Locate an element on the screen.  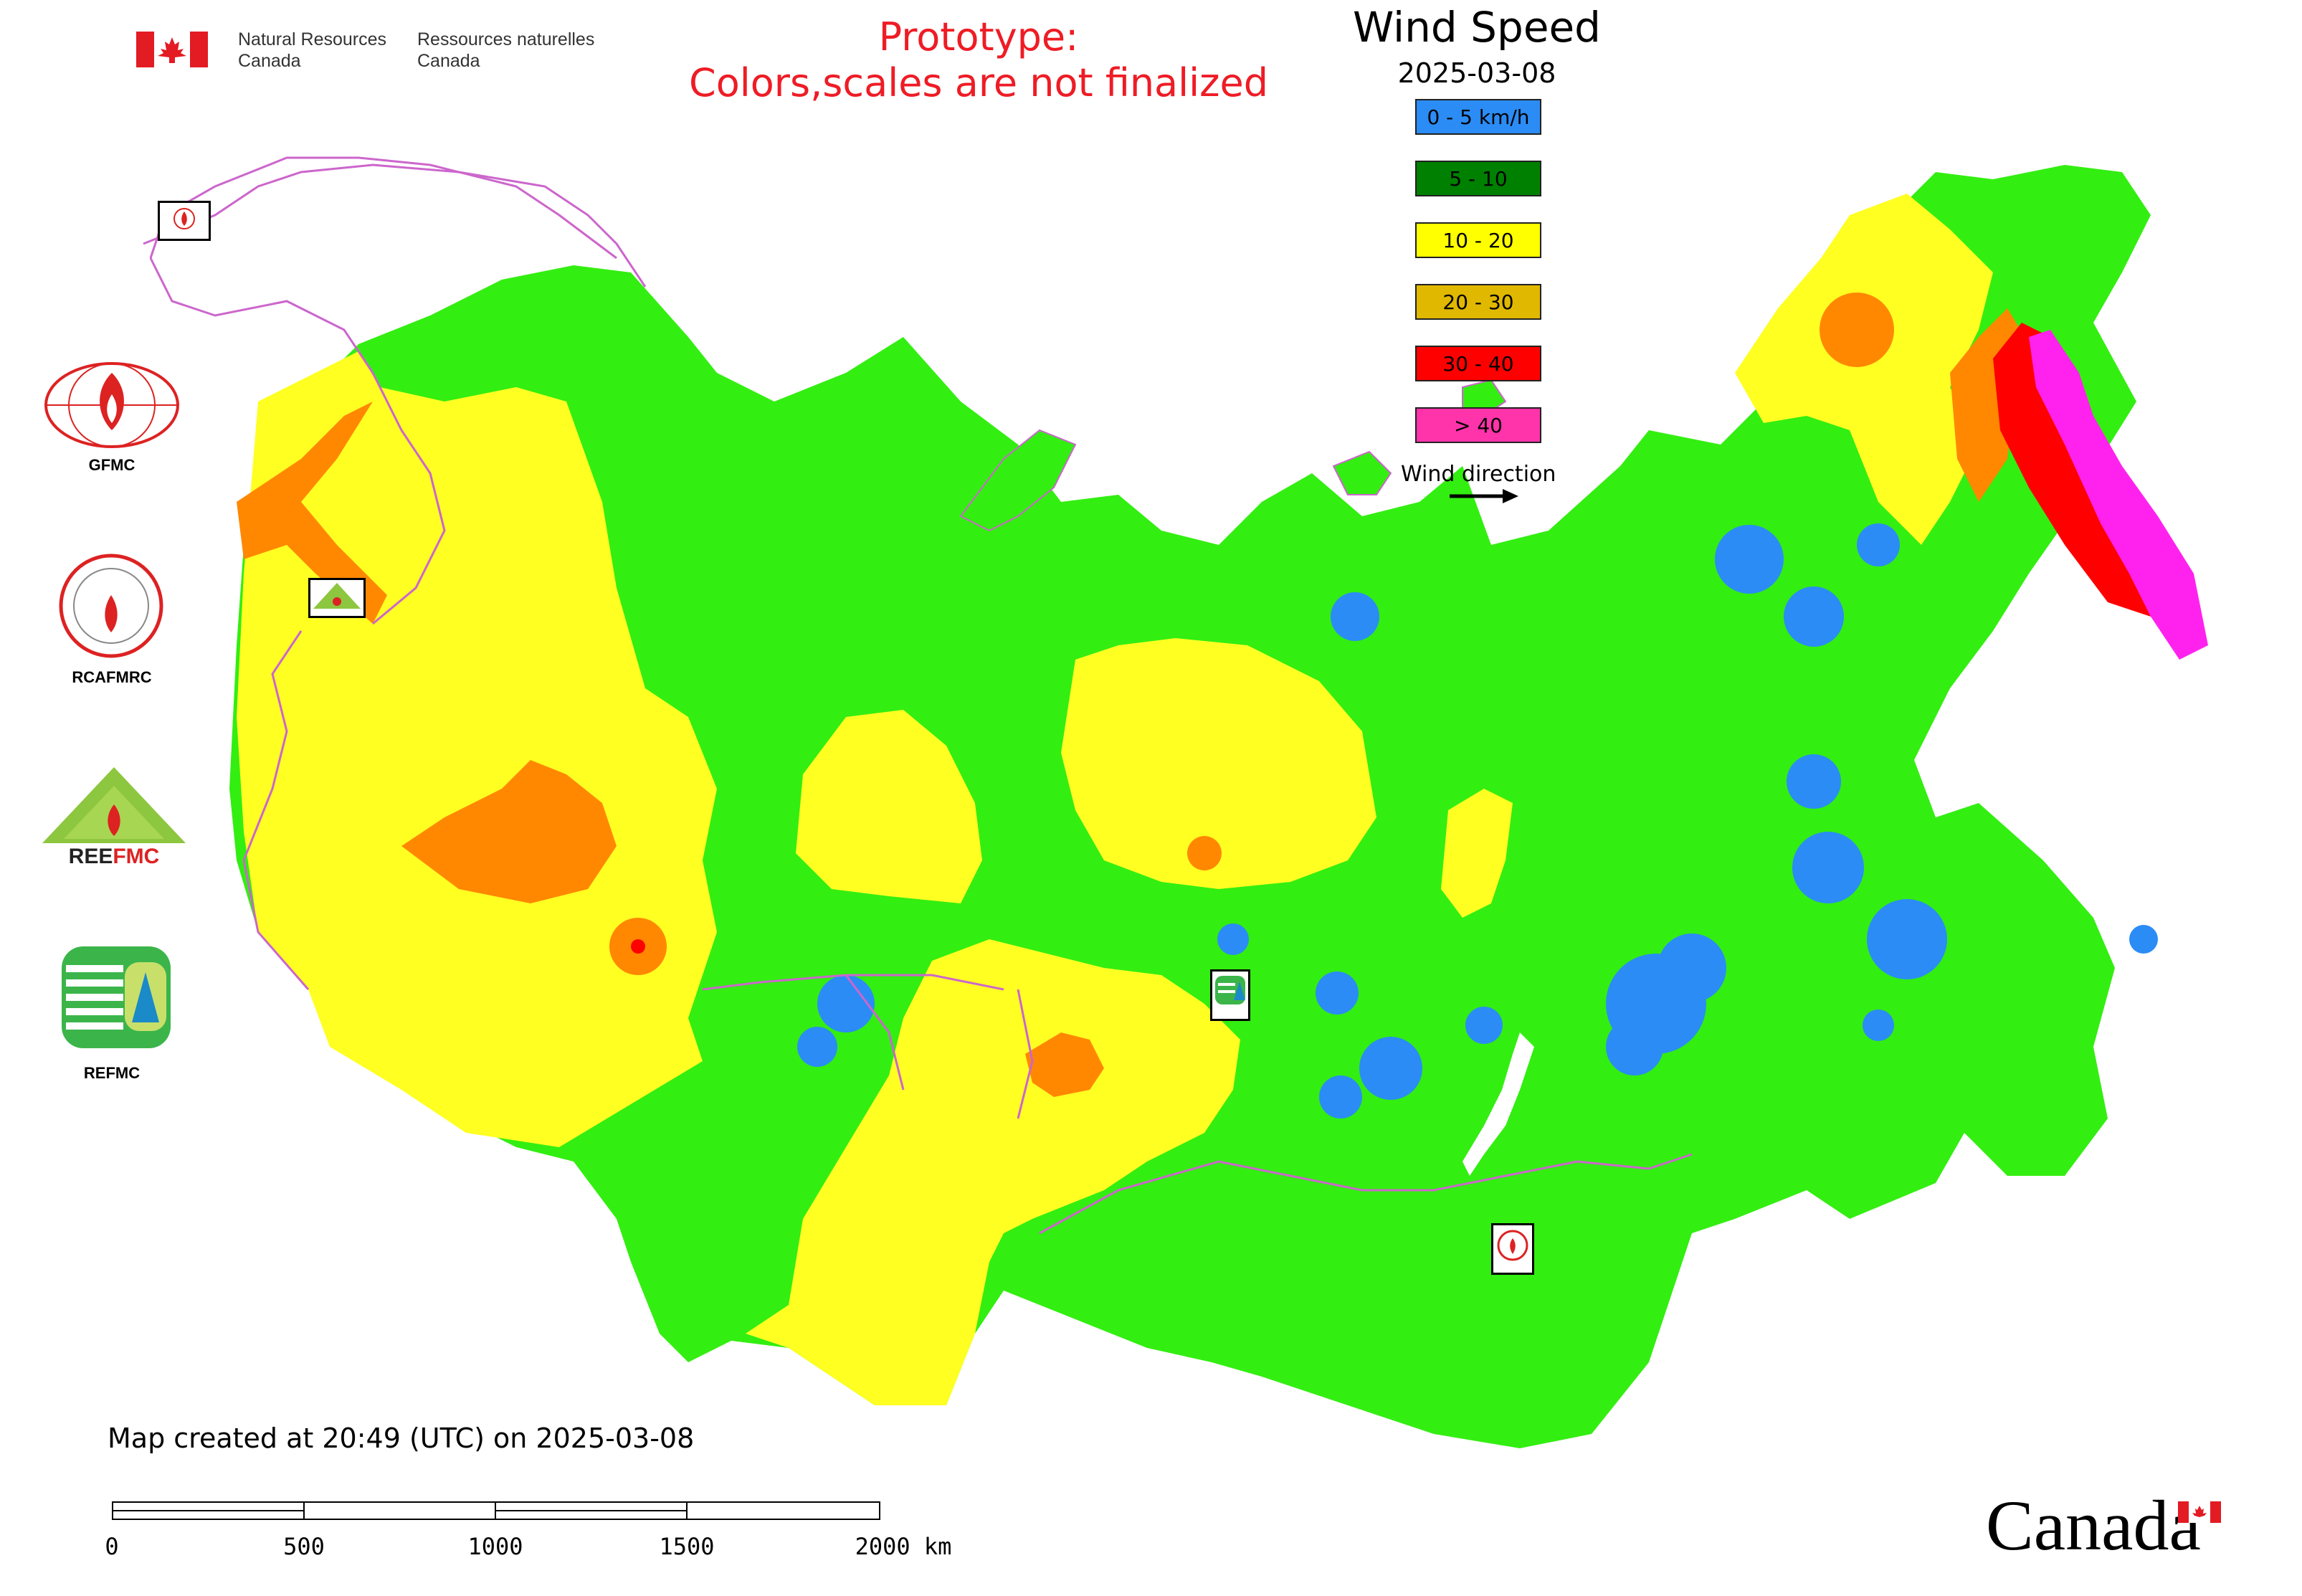
yellow-region-south is located at coordinates (993, 1172).